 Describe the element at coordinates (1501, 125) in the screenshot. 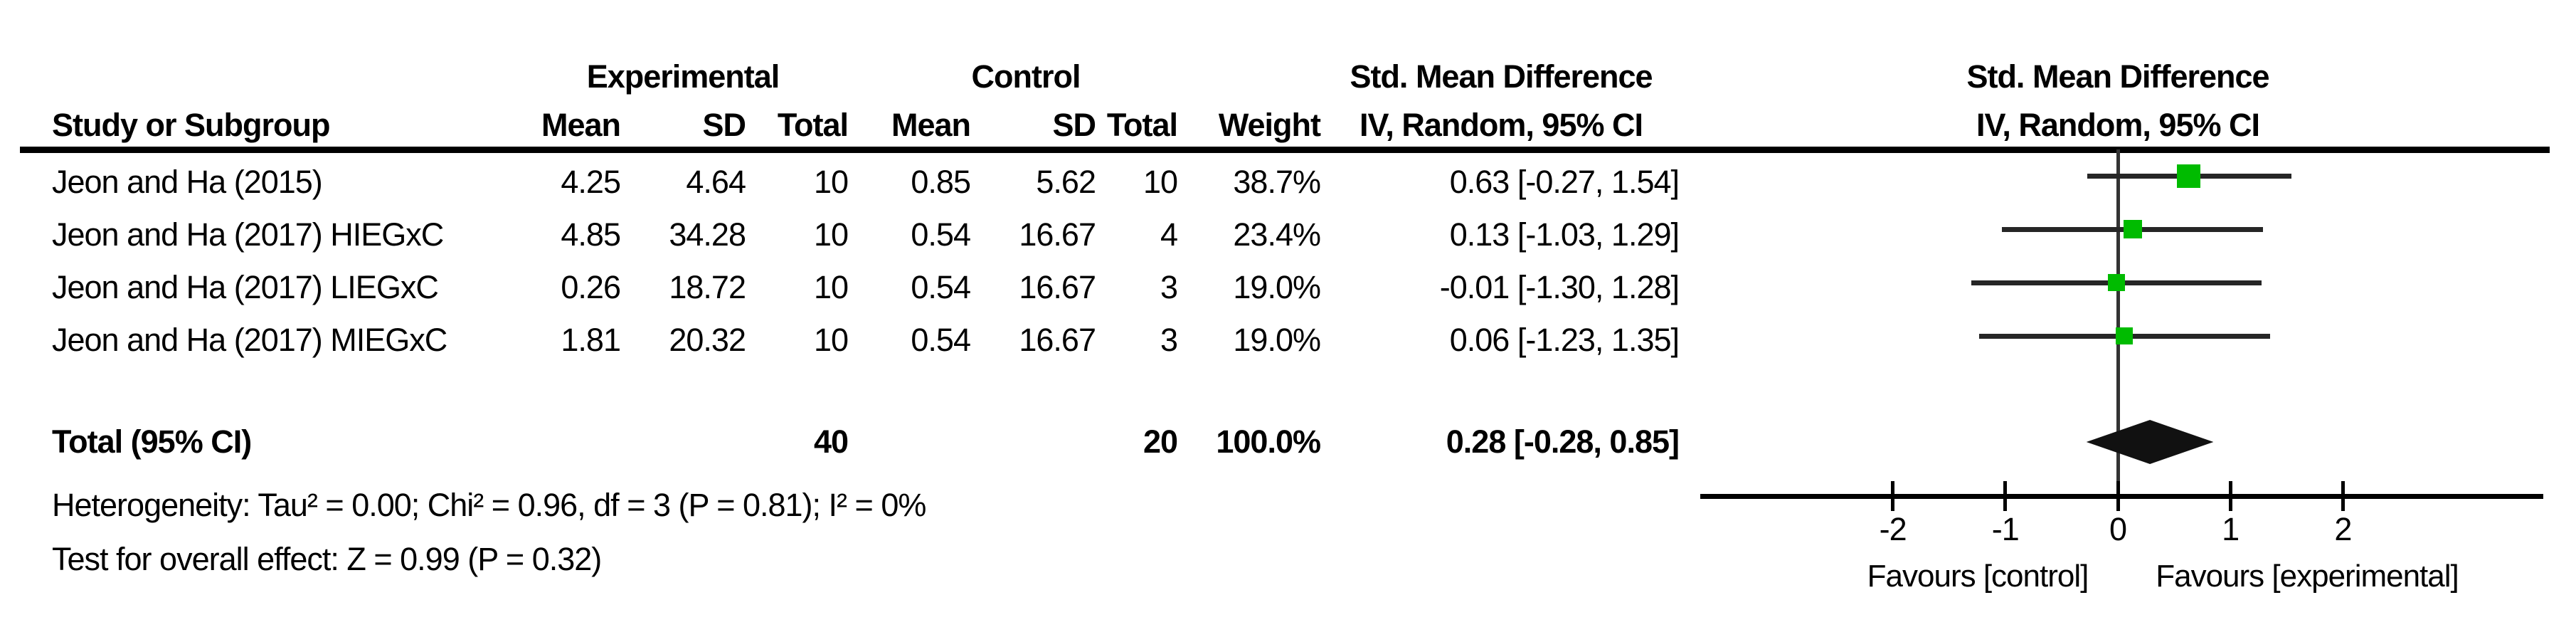

I see `col-header-method-left: IV, Random, 95% CI` at that location.